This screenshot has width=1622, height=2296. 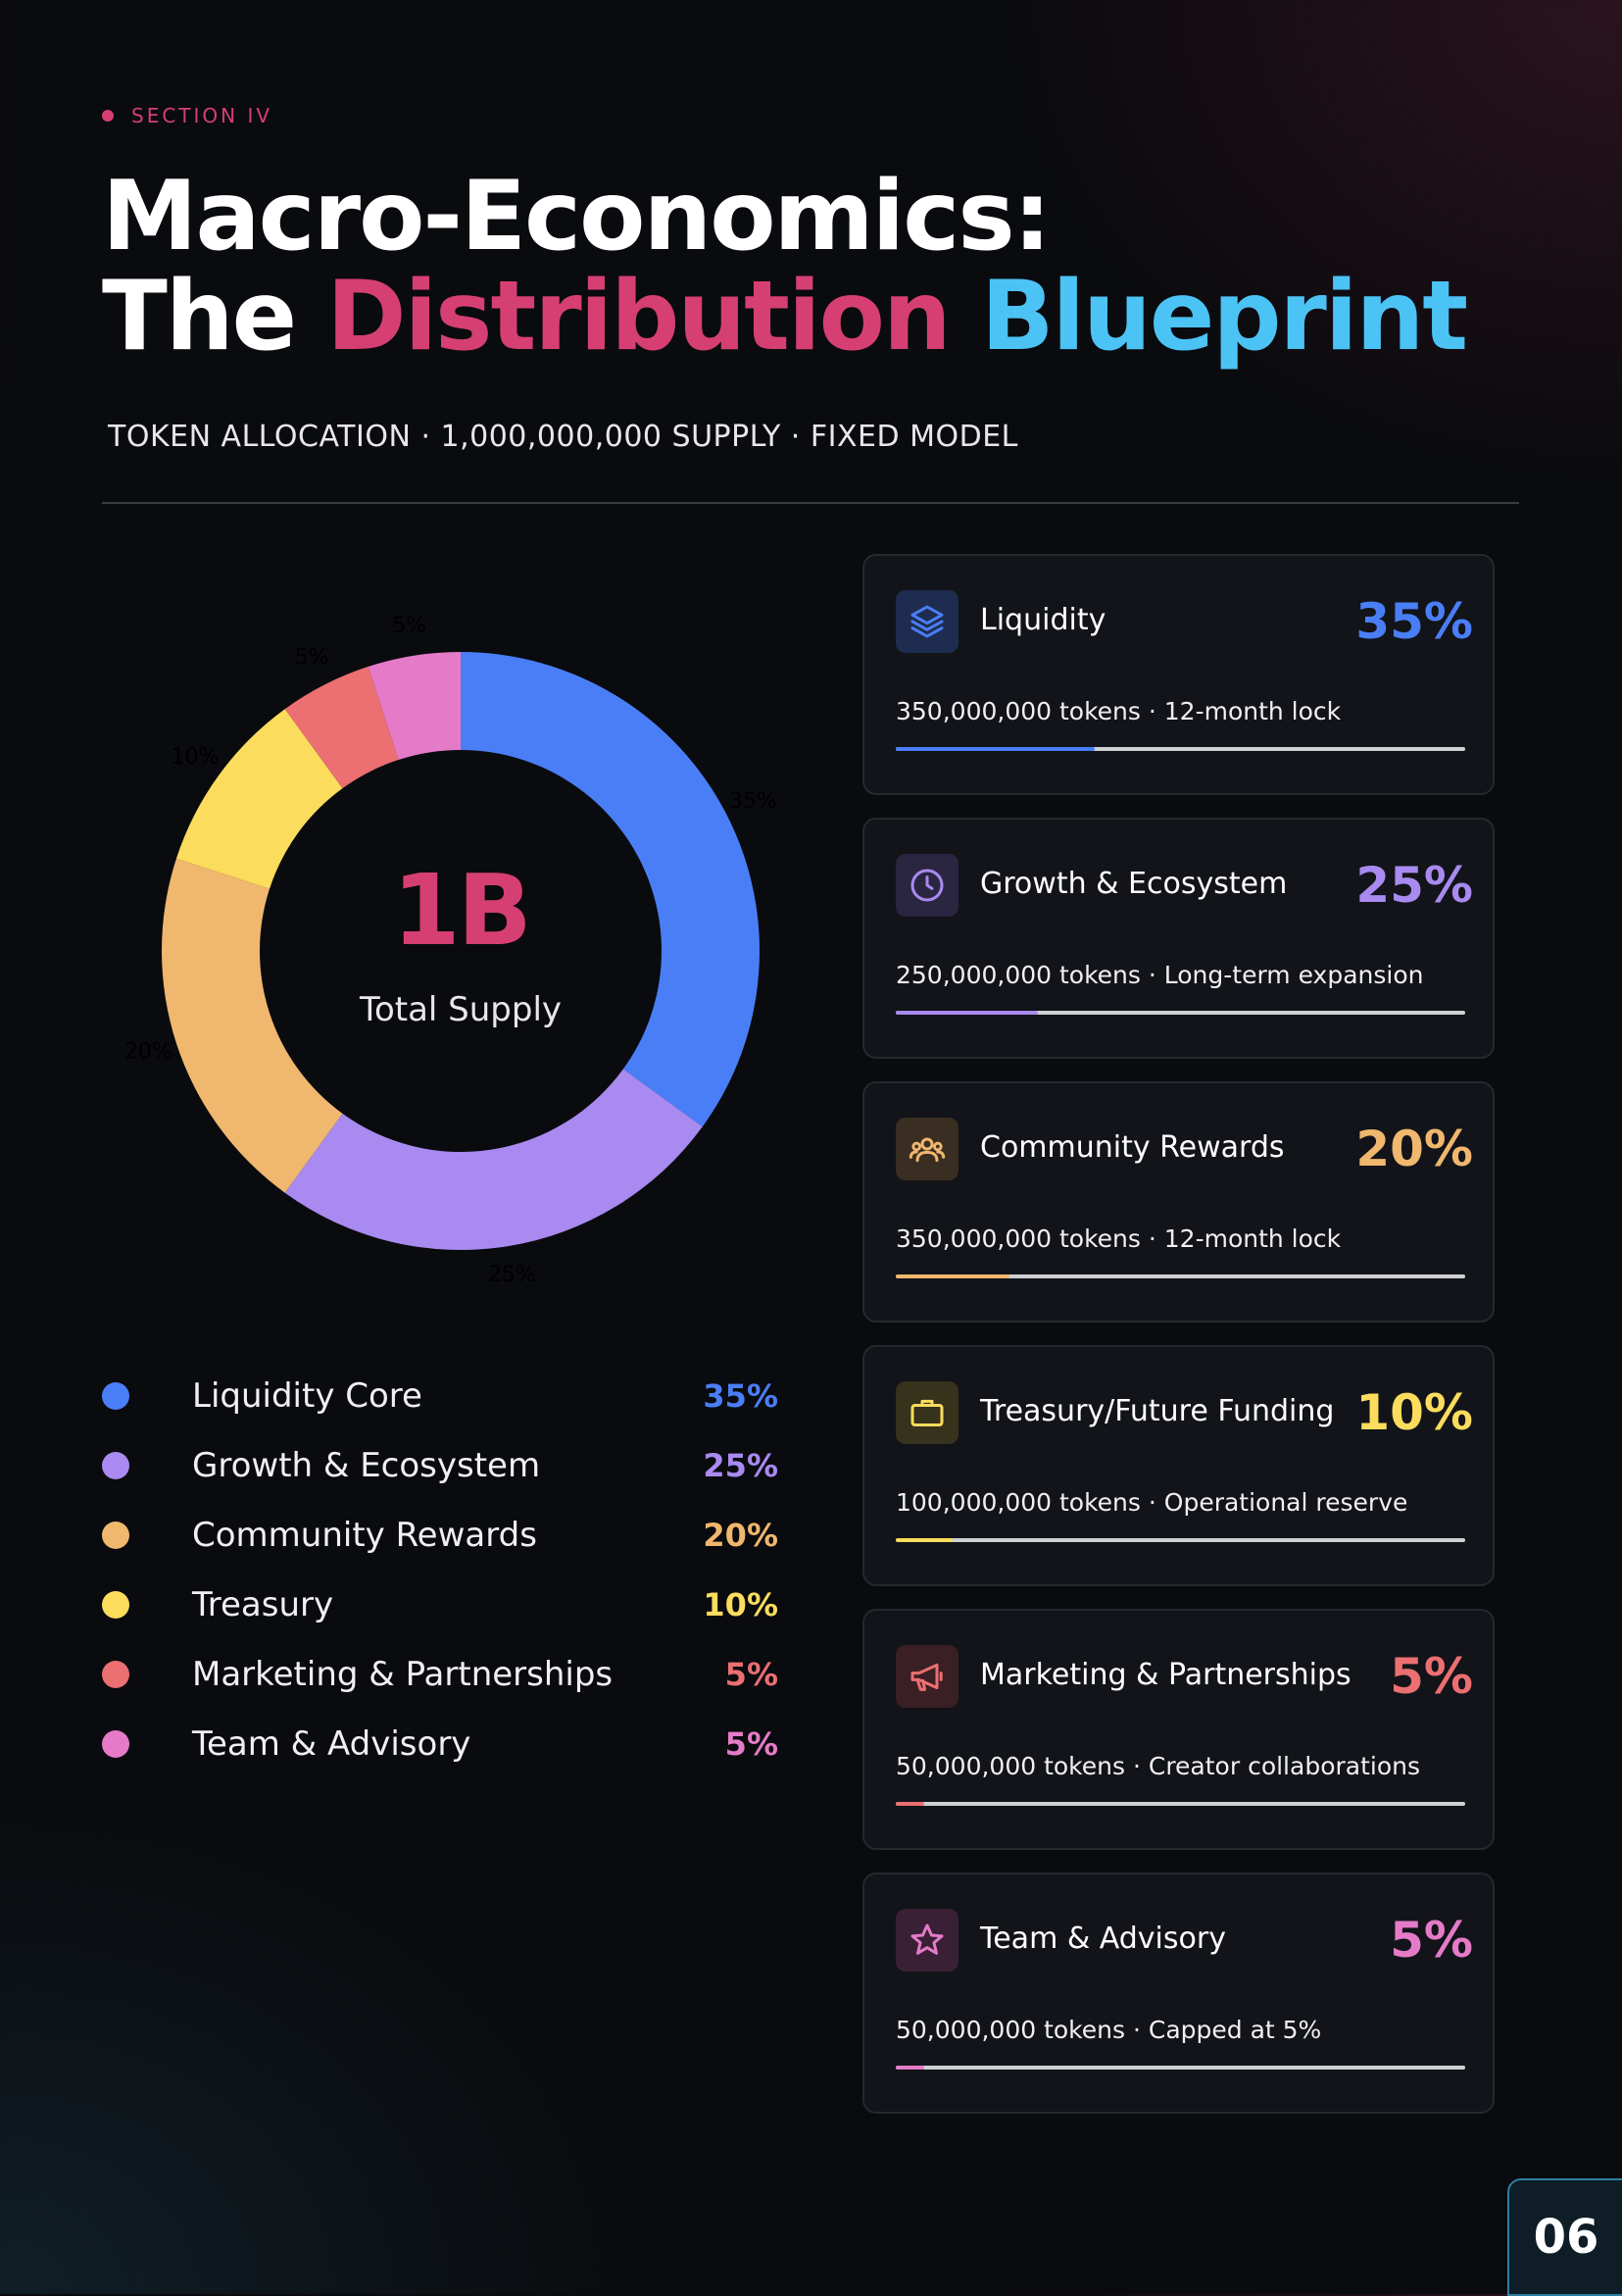 I want to click on title-line-2: The Distribution Blueprint, so click(x=785, y=317).